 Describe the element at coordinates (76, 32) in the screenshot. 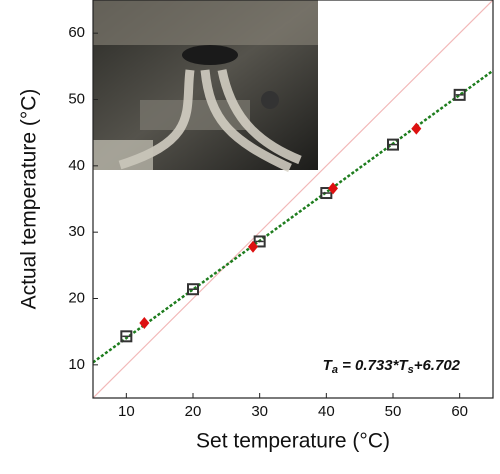

I see `y-tick-label: 60` at that location.